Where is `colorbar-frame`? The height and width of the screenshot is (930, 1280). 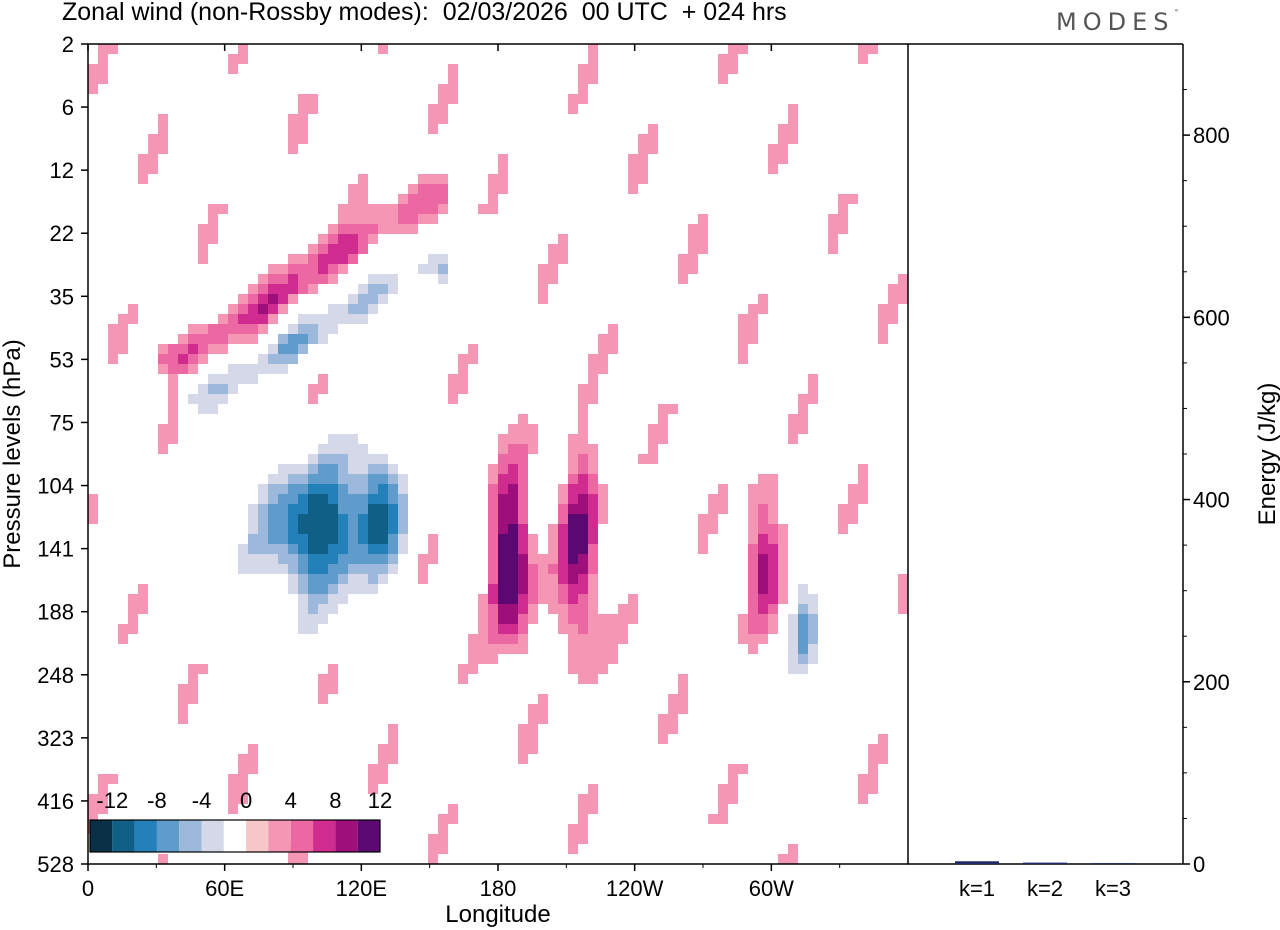
colorbar-frame is located at coordinates (235, 836).